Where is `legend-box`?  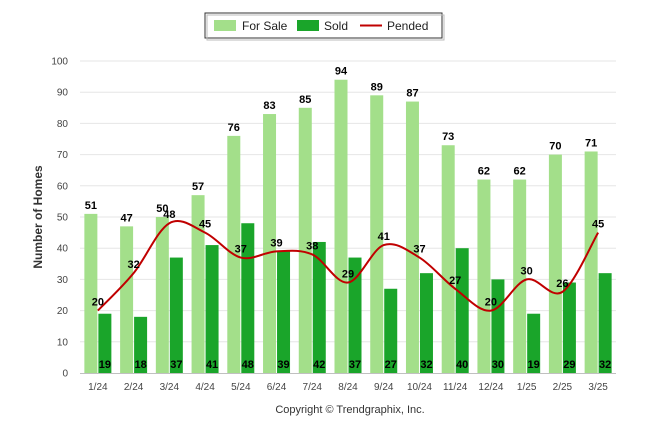
legend-box is located at coordinates (323, 25).